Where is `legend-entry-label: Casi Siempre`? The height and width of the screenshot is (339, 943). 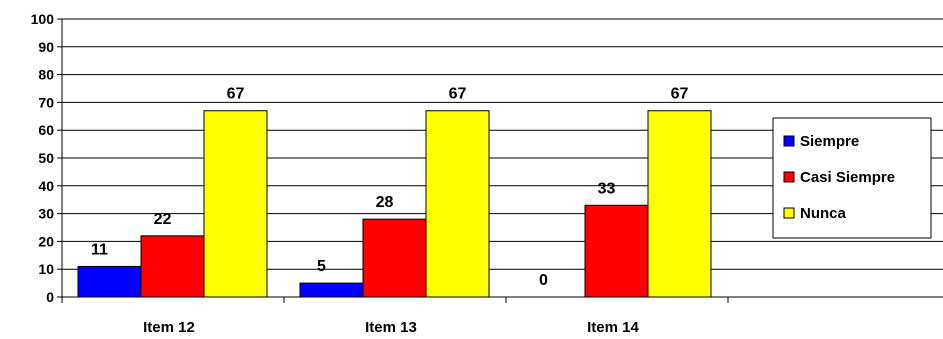 legend-entry-label: Casi Siempre is located at coordinates (847, 177).